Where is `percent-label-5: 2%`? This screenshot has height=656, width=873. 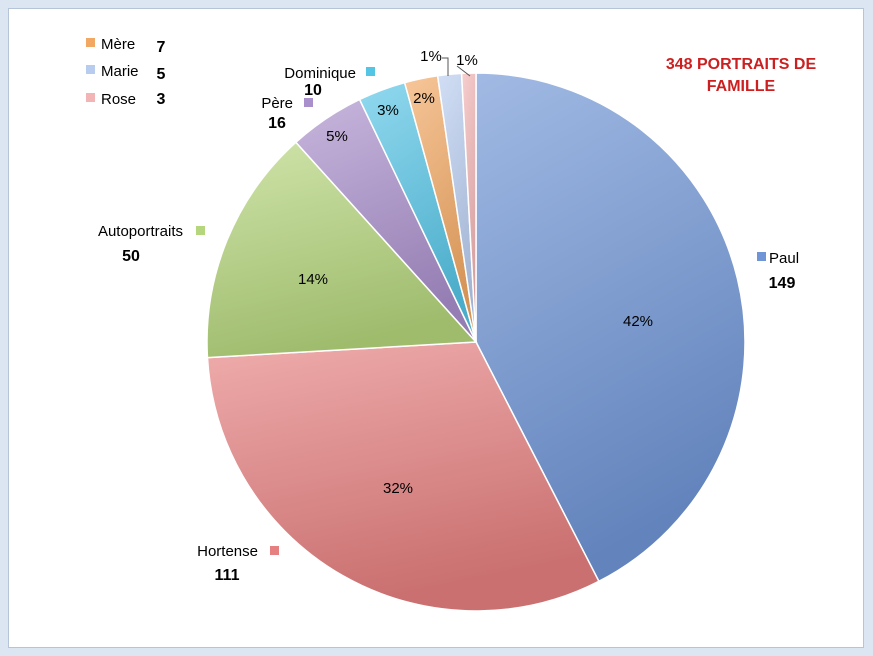 percent-label-5: 2% is located at coordinates (424, 98).